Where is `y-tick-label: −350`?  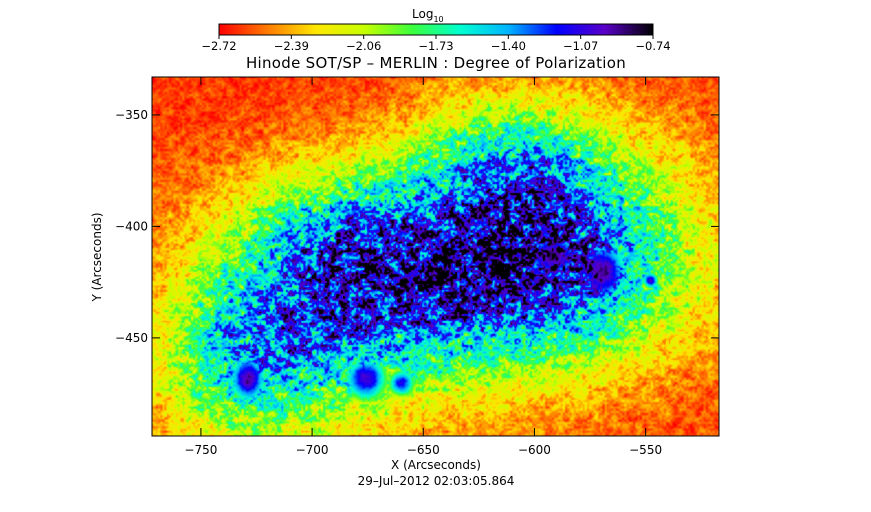
y-tick-label: −350 is located at coordinates (131, 115).